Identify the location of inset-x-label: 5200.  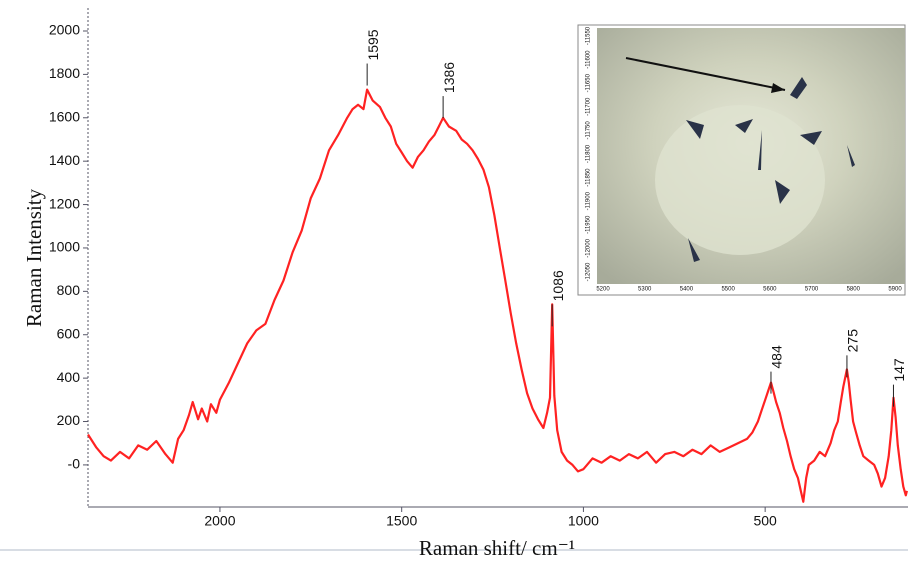
(603, 290).